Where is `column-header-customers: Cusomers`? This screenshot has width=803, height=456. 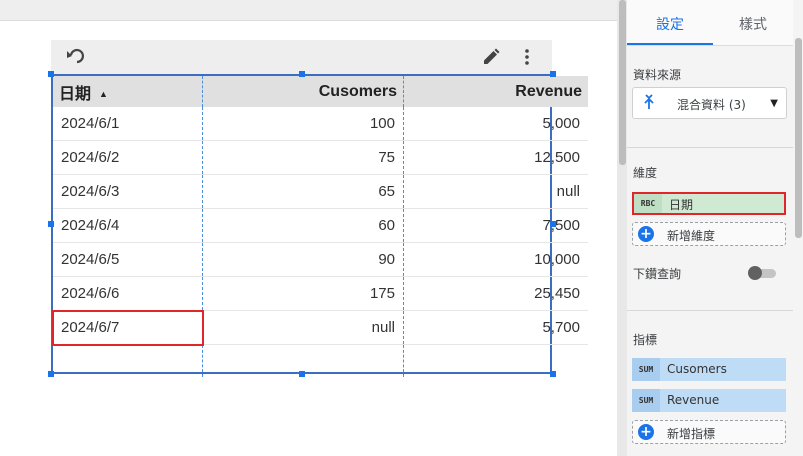
column-header-customers: Cusomers is located at coordinates (303, 91).